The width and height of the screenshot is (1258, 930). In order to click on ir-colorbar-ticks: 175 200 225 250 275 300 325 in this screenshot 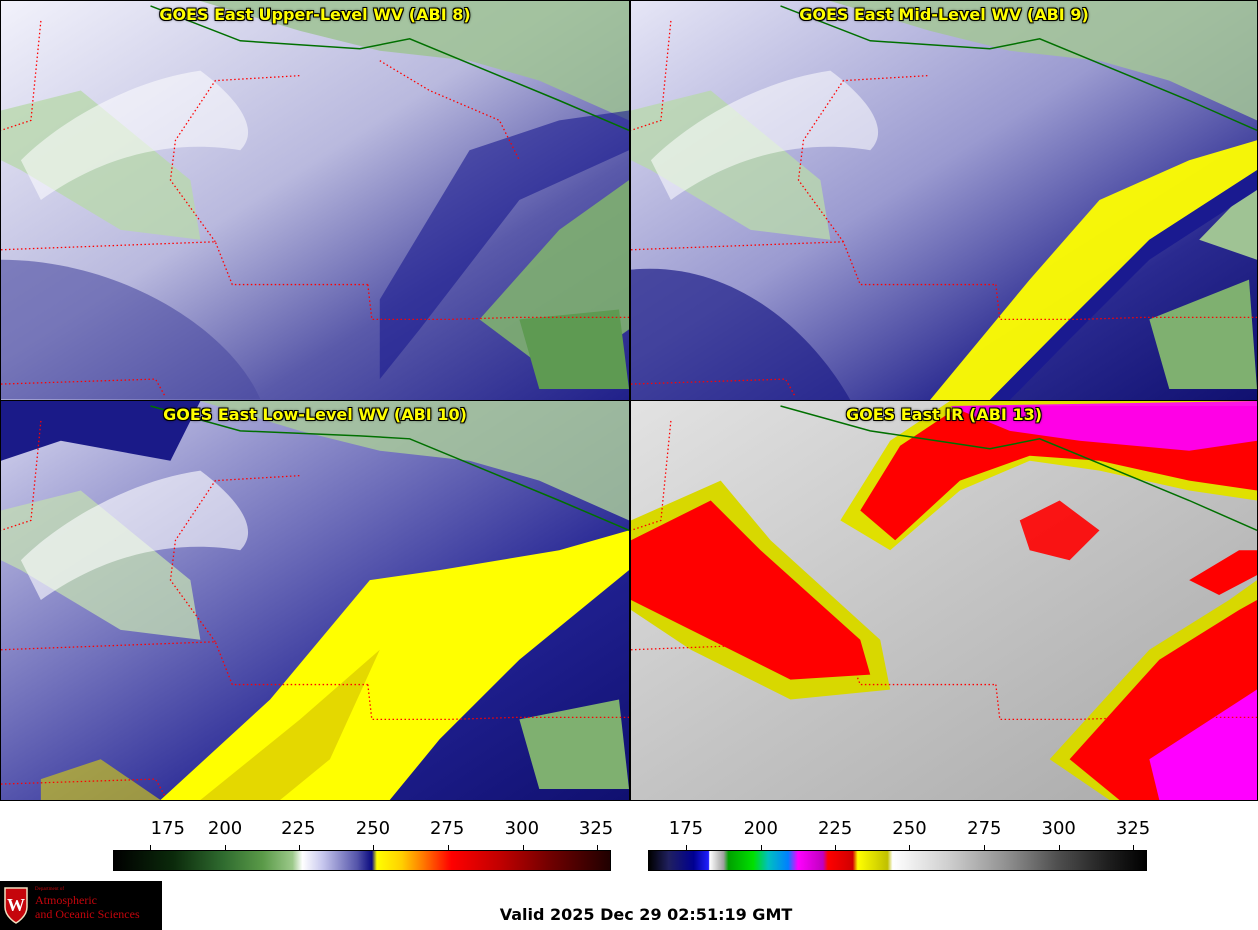, I will do `click(899, 834)`.